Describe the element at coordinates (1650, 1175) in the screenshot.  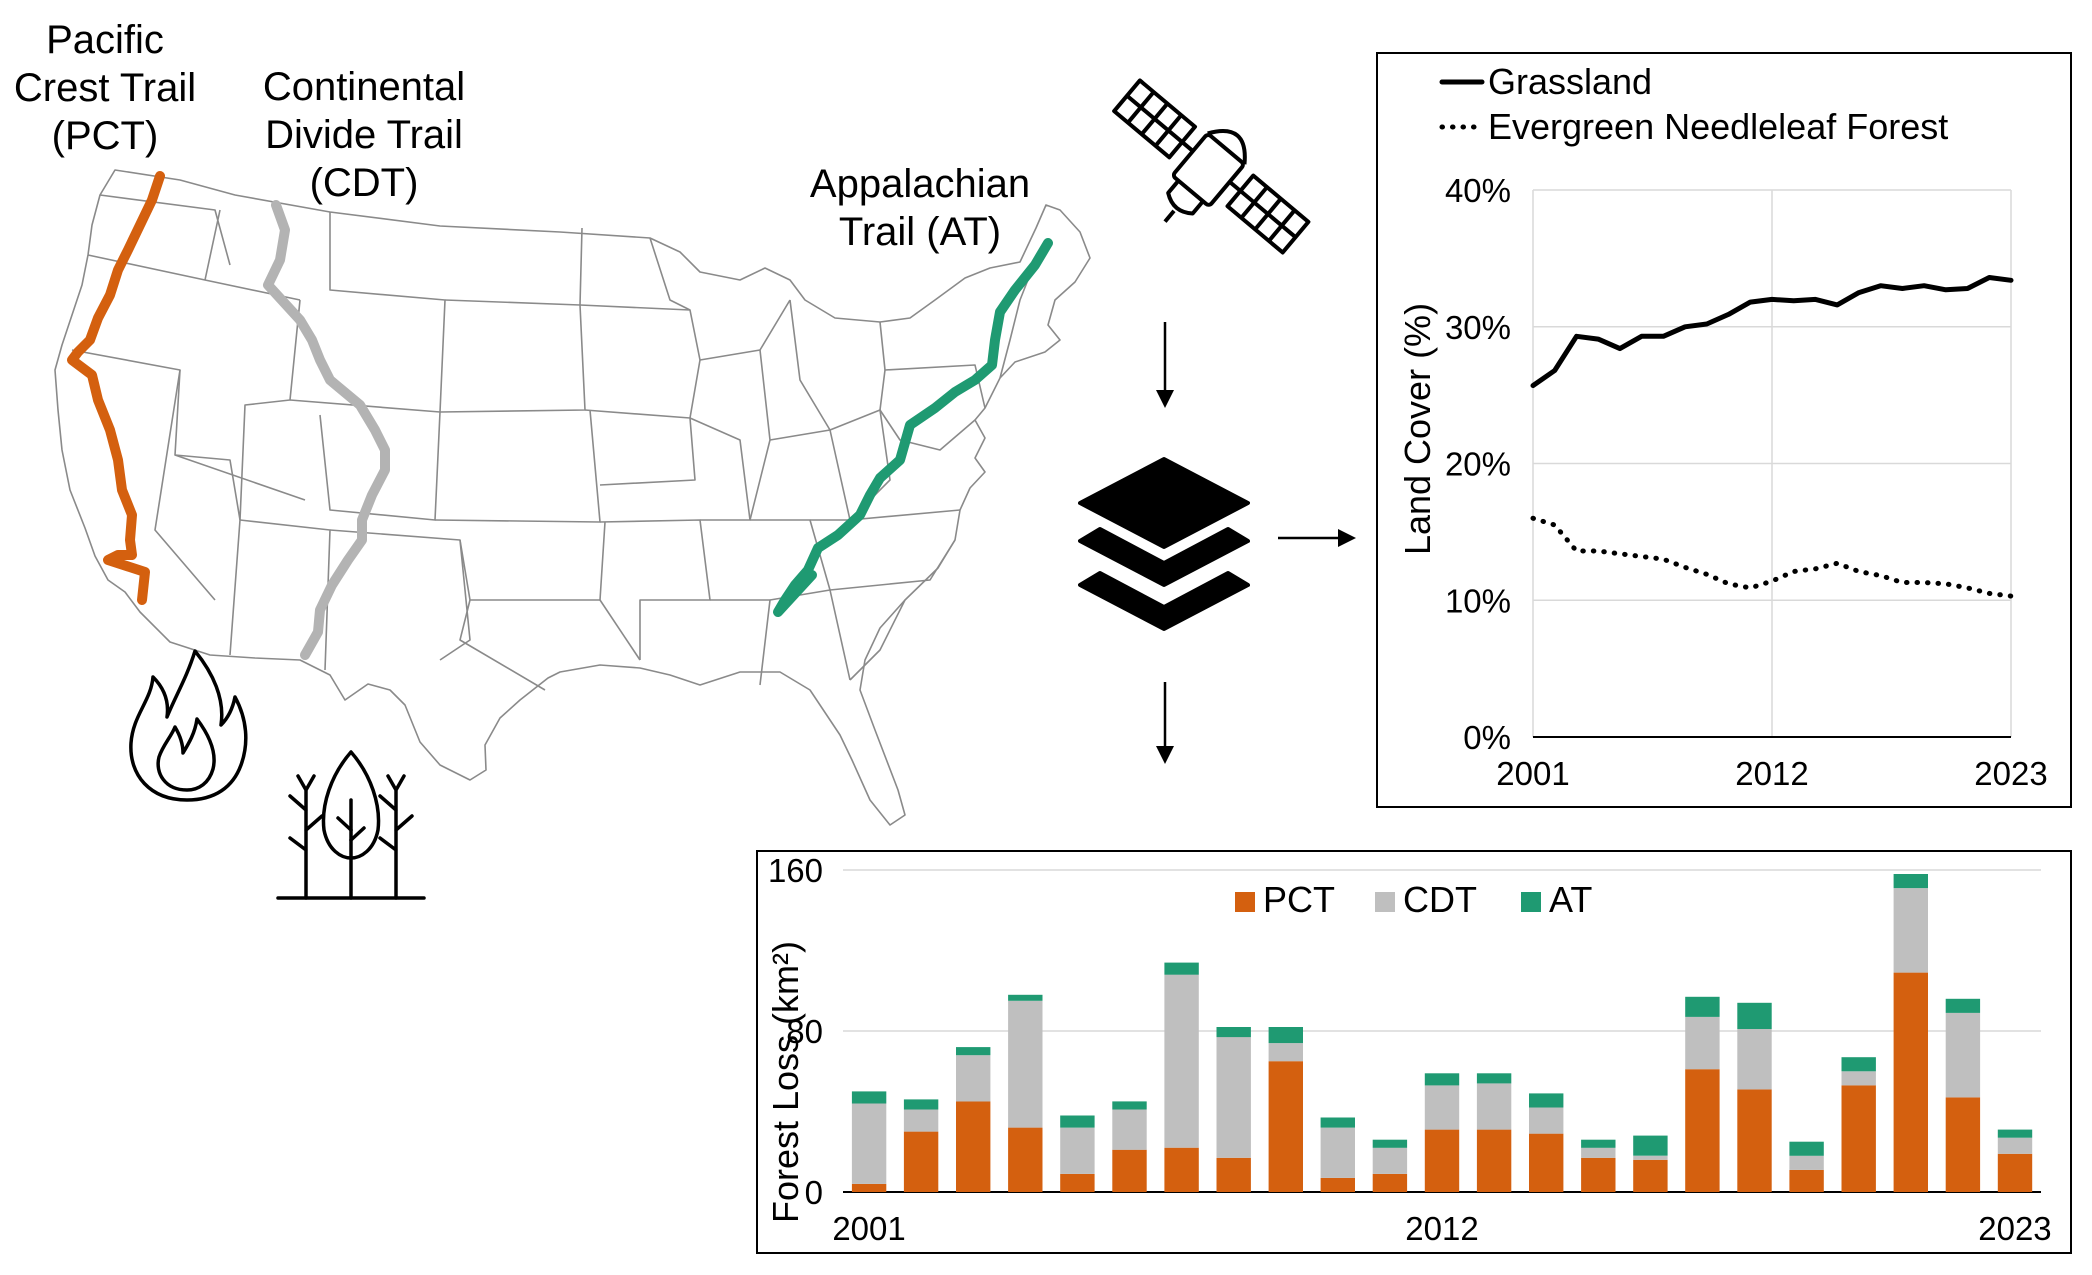
I see `bar-pct-2016` at that location.